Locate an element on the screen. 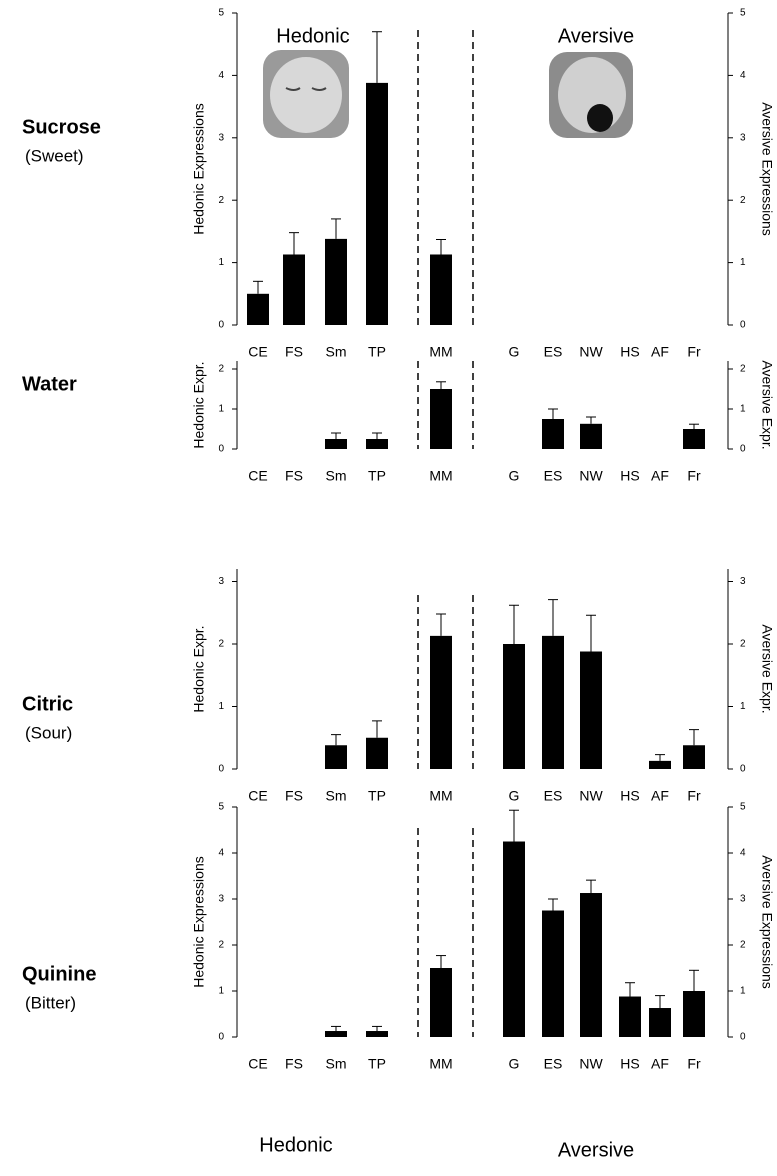 This screenshot has width=777, height=1176. row-subtitle: (Sweet) is located at coordinates (54, 155).